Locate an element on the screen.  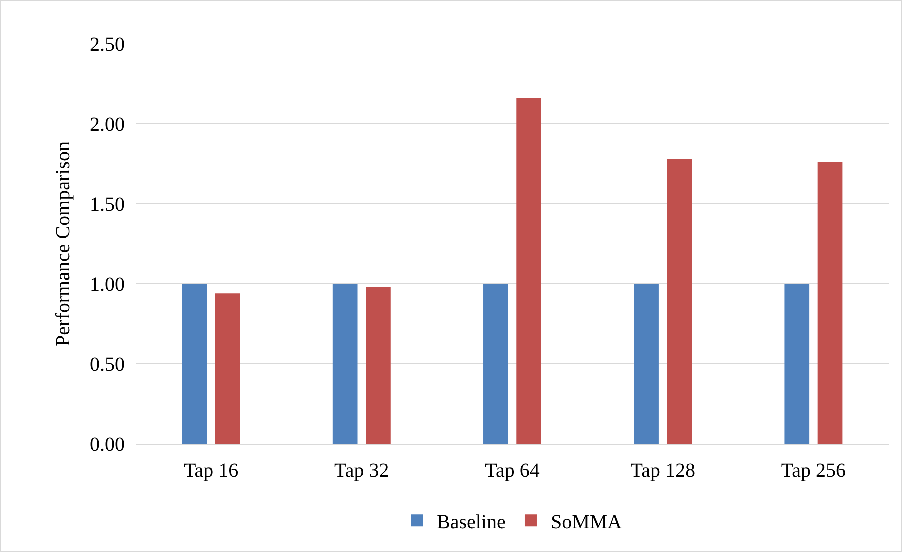
x-tick-label: Tap 32 is located at coordinates (362, 471).